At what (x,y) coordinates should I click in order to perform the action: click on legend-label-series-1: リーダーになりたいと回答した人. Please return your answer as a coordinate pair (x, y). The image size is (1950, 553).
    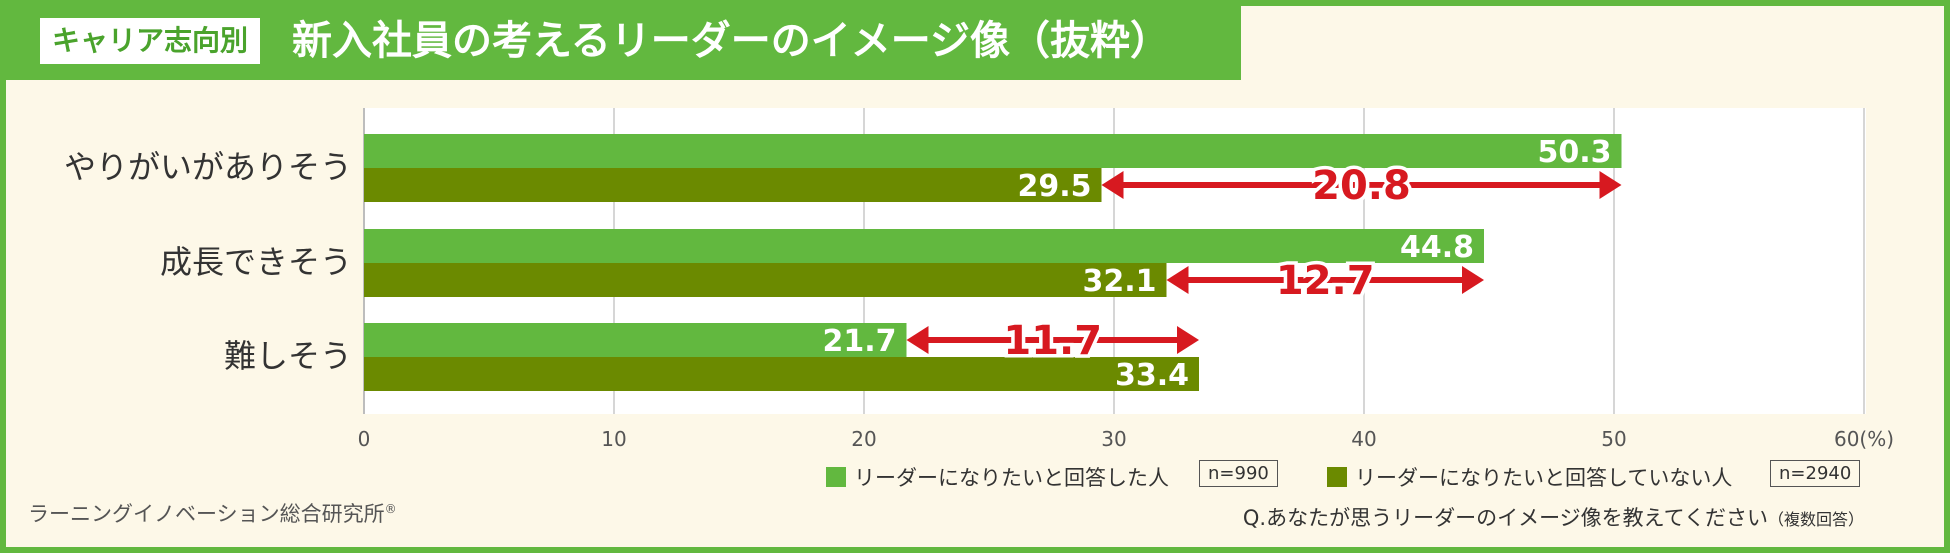
    Looking at the image, I should click on (1011, 478).